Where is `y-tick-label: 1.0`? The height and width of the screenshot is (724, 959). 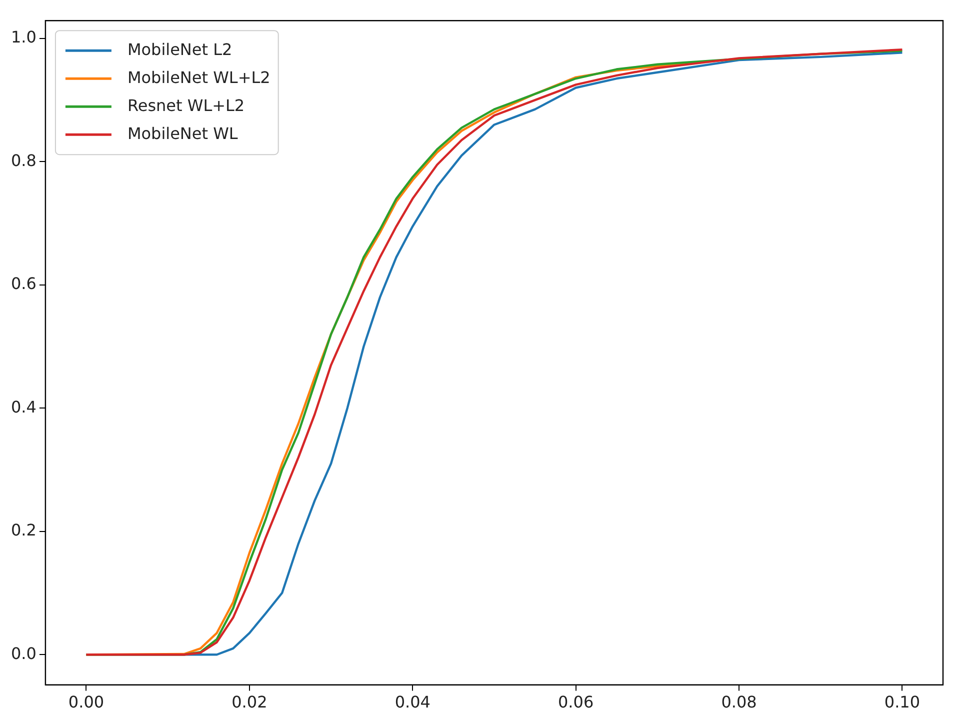 y-tick-label: 1.0 is located at coordinates (23, 37).